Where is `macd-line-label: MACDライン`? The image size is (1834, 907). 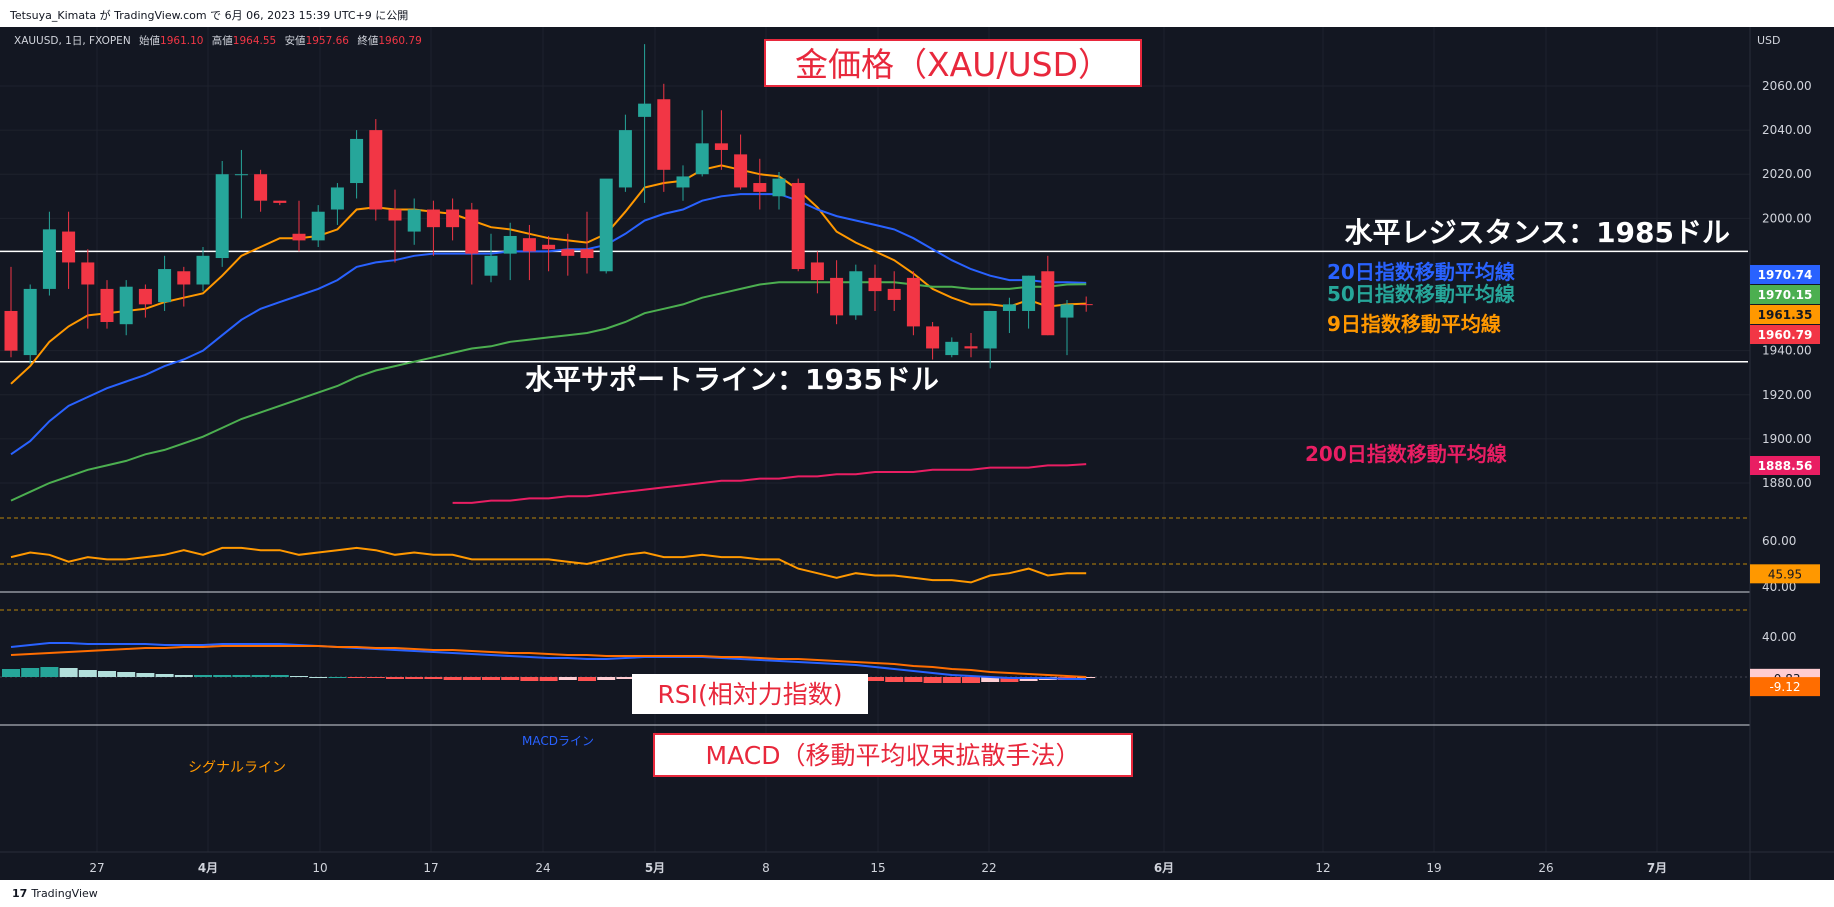 macd-line-label: MACDライン is located at coordinates (558, 741).